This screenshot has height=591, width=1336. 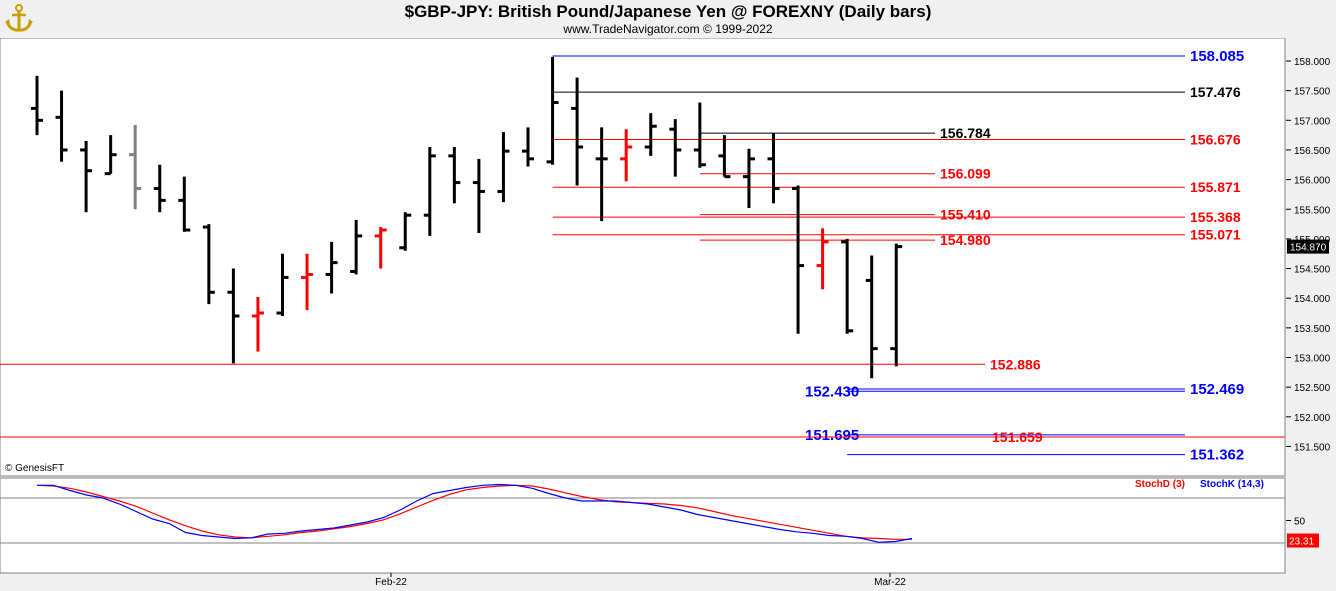 What do you see at coordinates (1215, 217) in the screenshot?
I see `level-label: 155.368` at bounding box center [1215, 217].